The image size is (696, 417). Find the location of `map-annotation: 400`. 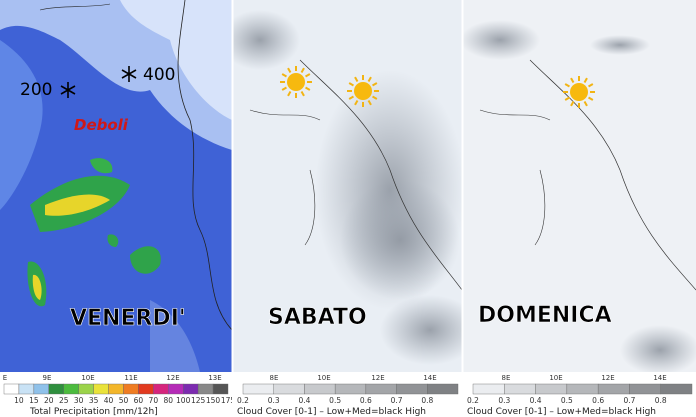

map-annotation: 400 is located at coordinates (159, 75).